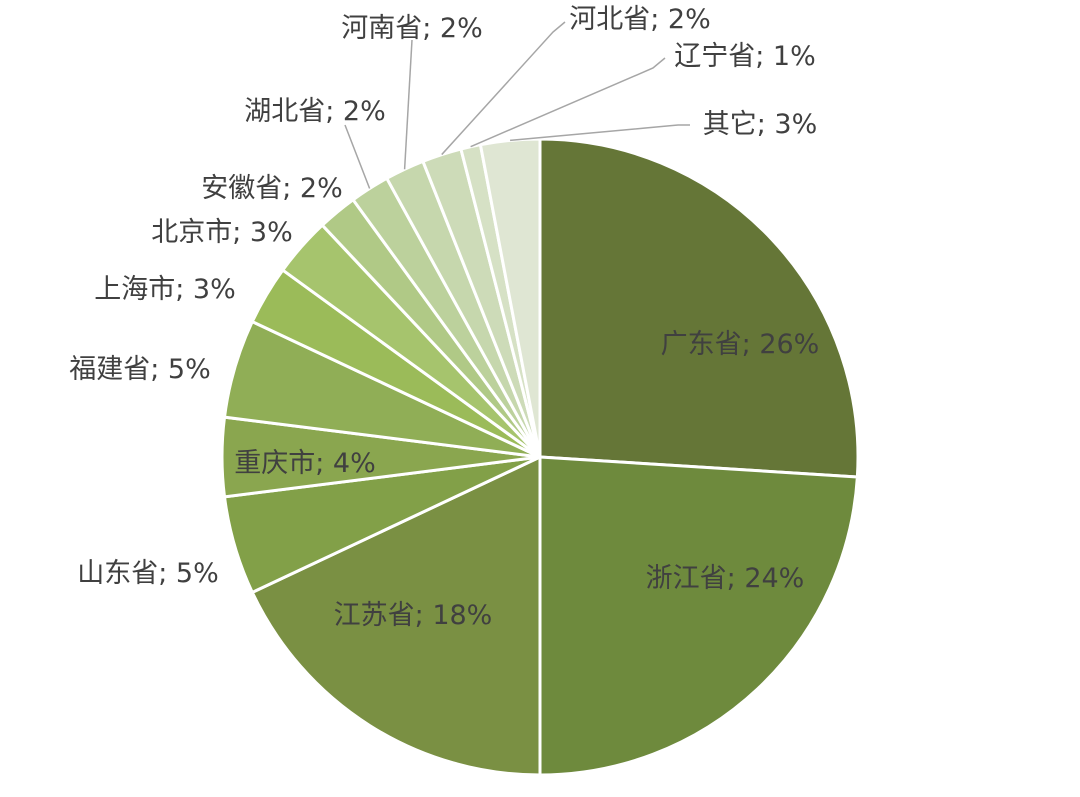  I want to click on data-label-5: 福建省; 5%, so click(140, 369).